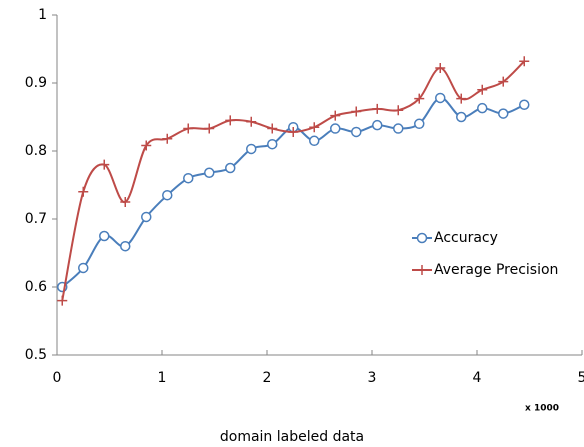  Describe the element at coordinates (267, 378) in the screenshot. I see `x-tick-label: 2` at that location.